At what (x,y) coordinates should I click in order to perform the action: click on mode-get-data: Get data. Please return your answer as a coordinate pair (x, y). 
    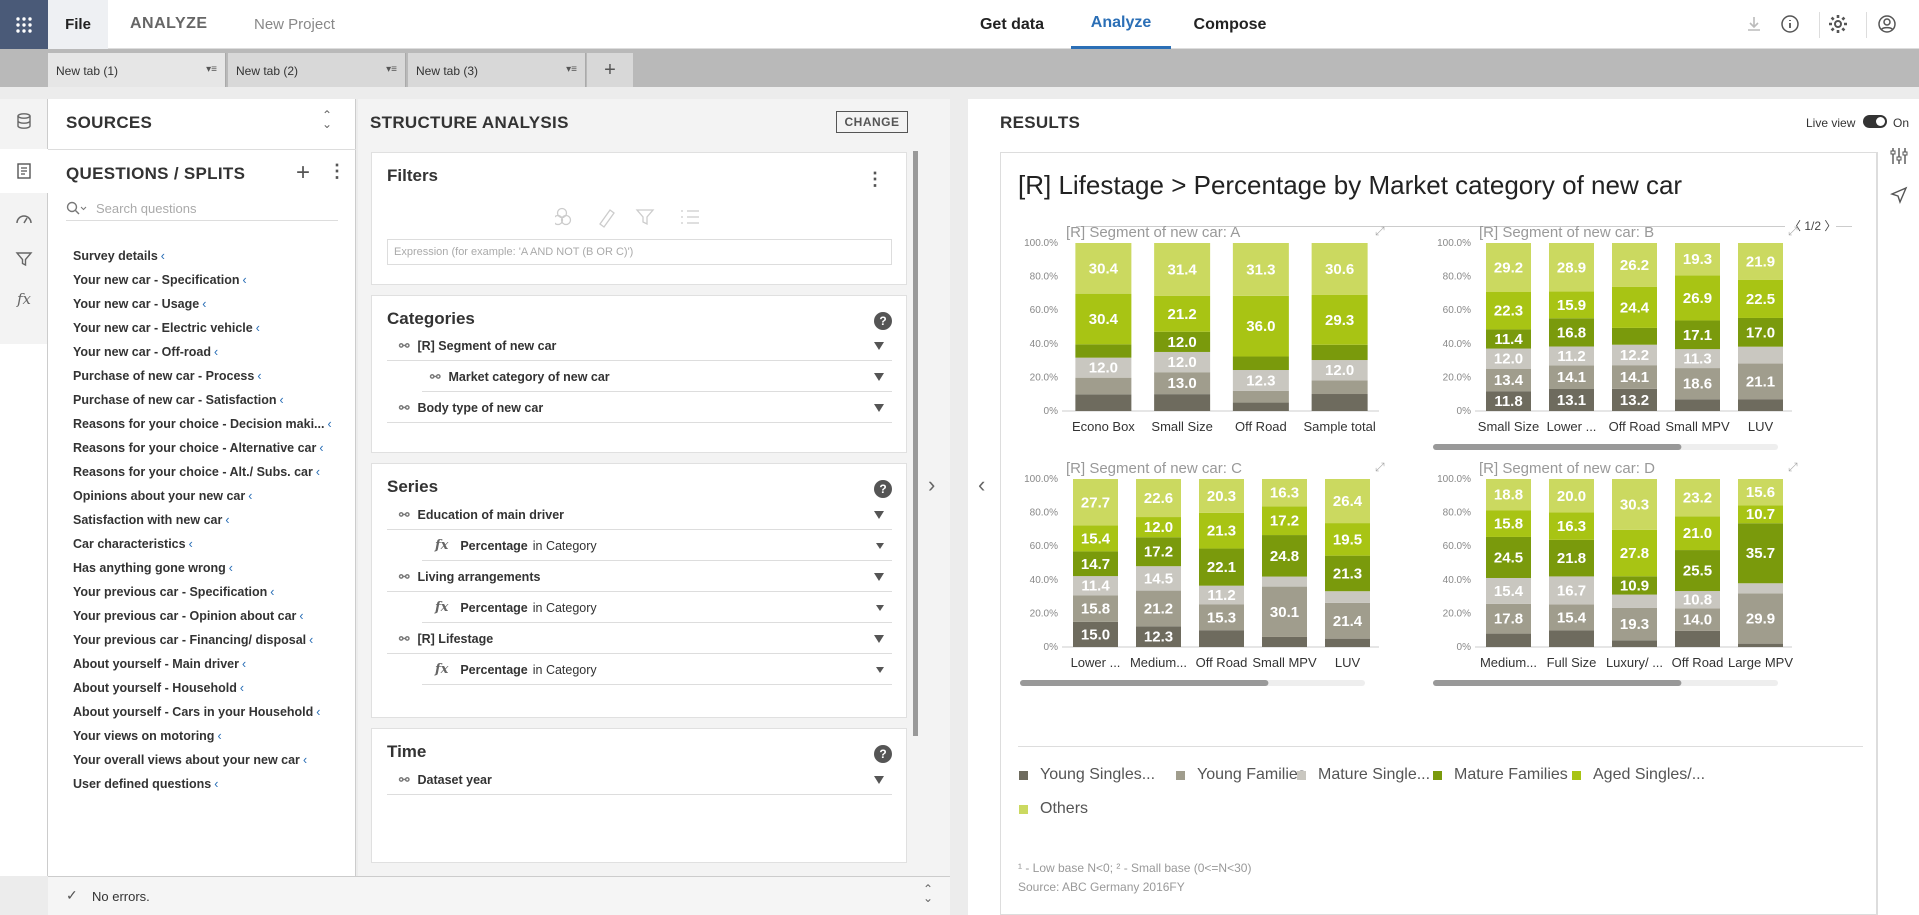
    Looking at the image, I should click on (1011, 24).